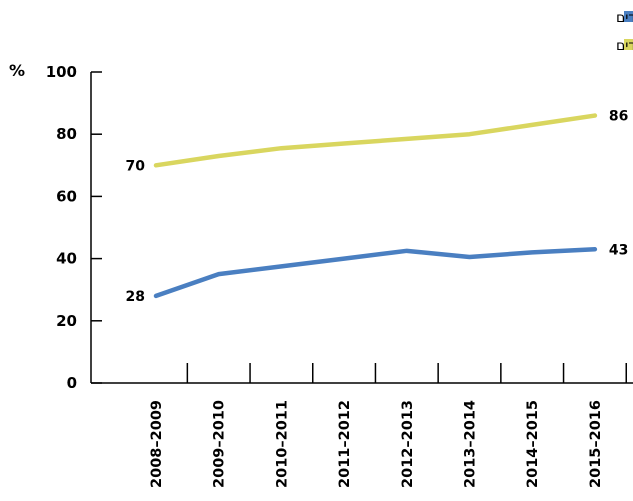 This screenshot has height=501, width=633. I want to click on legend-label-haredim: חרדים, so click(624, 18).